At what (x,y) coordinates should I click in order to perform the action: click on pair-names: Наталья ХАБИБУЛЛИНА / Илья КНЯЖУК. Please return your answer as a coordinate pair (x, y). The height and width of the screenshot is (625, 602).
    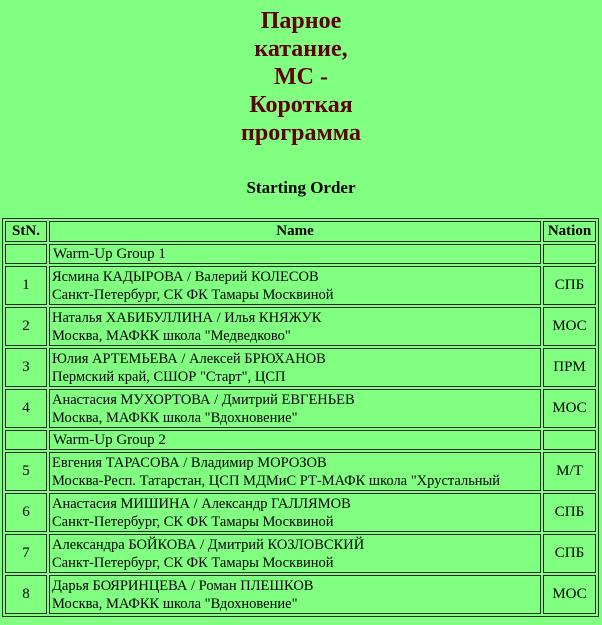
    Looking at the image, I should click on (187, 317).